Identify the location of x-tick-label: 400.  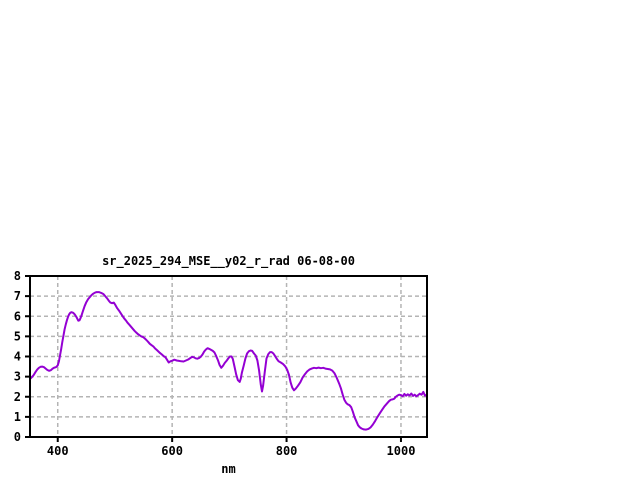
(58, 451).